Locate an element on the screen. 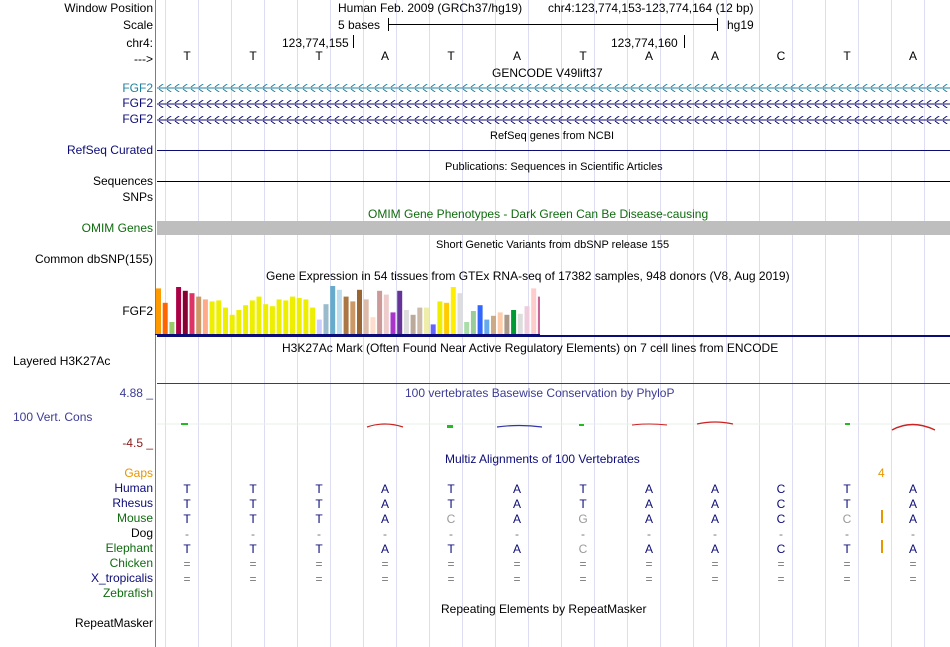 The width and height of the screenshot is (950, 647). label-refseq-curated: RefSeq Curated is located at coordinates (109, 150).